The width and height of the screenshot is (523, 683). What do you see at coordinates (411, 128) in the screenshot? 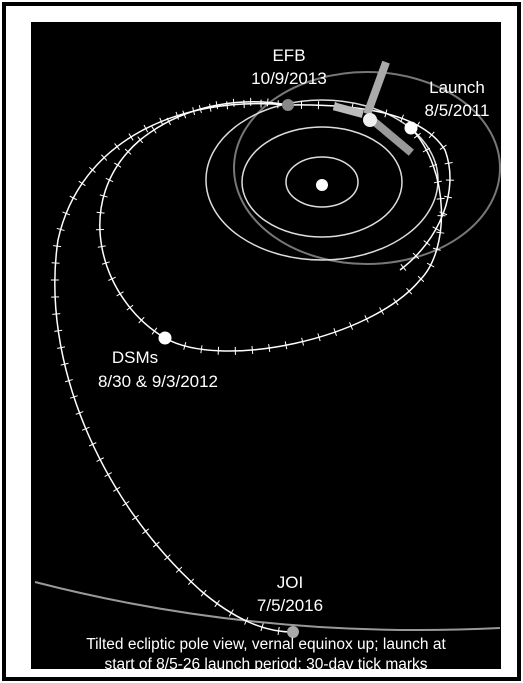
I see `launch-marker` at bounding box center [411, 128].